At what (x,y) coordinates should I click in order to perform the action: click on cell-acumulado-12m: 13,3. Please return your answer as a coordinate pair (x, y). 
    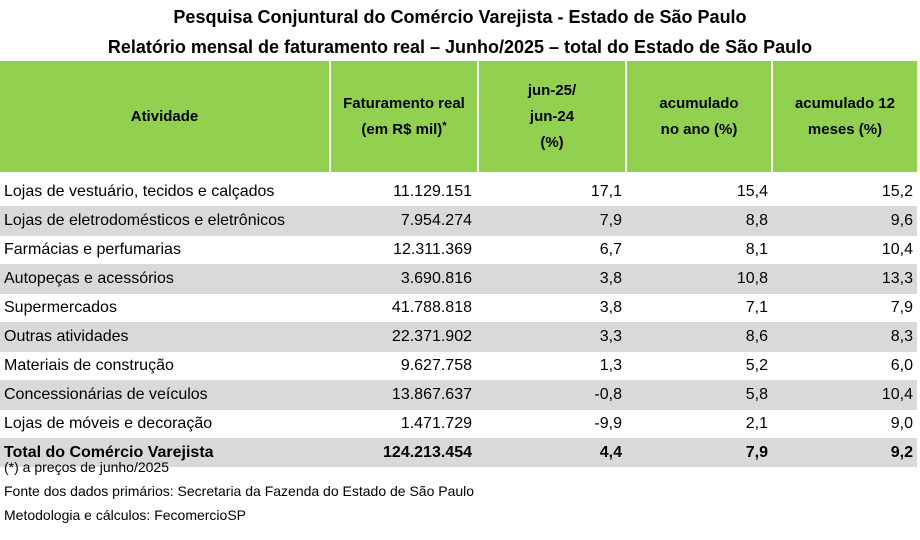
    Looking at the image, I should click on (844, 279).